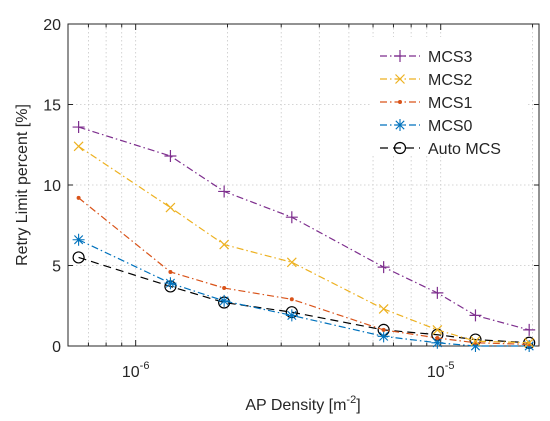 The height and width of the screenshot is (421, 550). Describe the element at coordinates (426, 80) in the screenshot. I see `legend-entry-mcs2: MCS2` at that location.